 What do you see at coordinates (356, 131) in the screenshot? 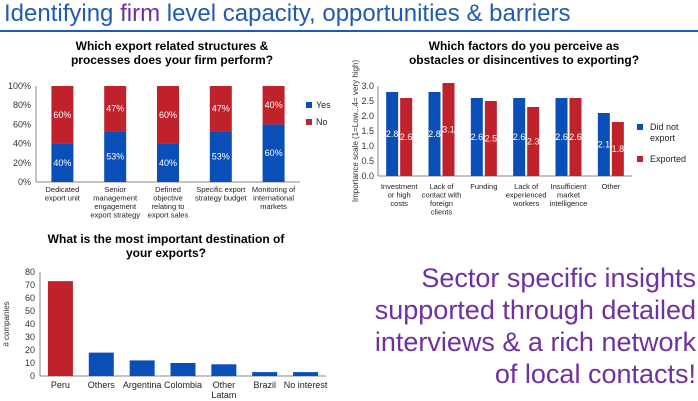
I see `y-axis-title: Importance scale (1=Low...4= very high)` at bounding box center [356, 131].